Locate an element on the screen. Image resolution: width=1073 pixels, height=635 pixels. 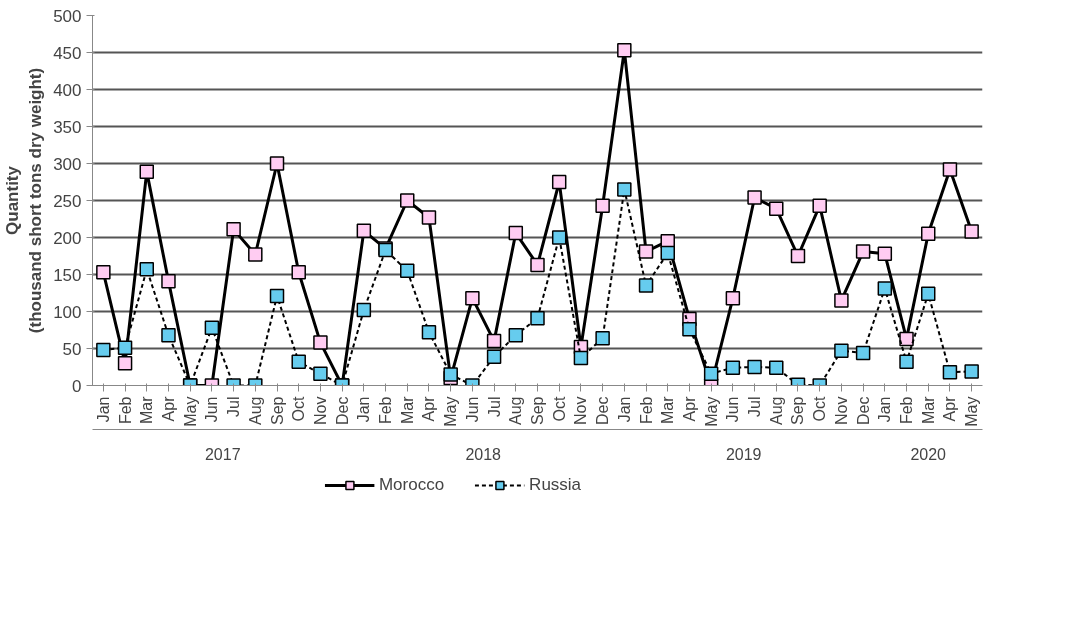
y-tick-label: 0 is located at coordinates (77, 386).